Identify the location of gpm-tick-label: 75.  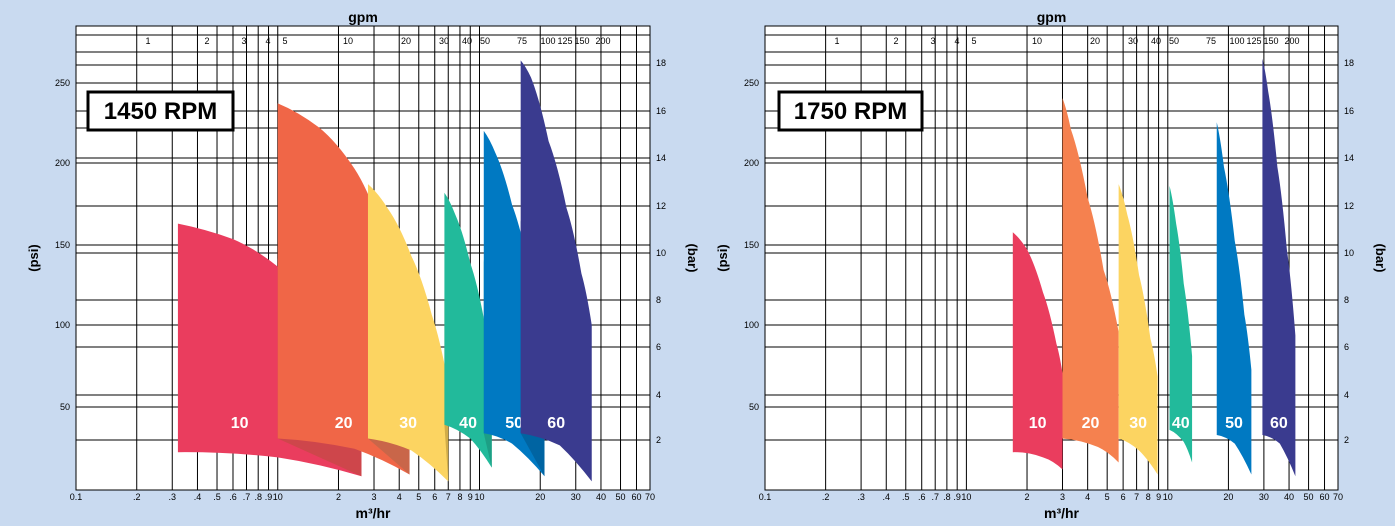
(522, 41).